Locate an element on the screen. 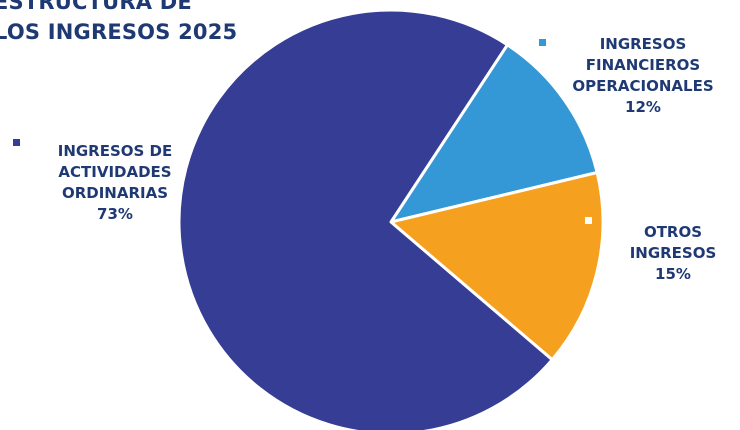 The image size is (740, 430). slice-label-line: ORDINARIAS is located at coordinates (115, 193).